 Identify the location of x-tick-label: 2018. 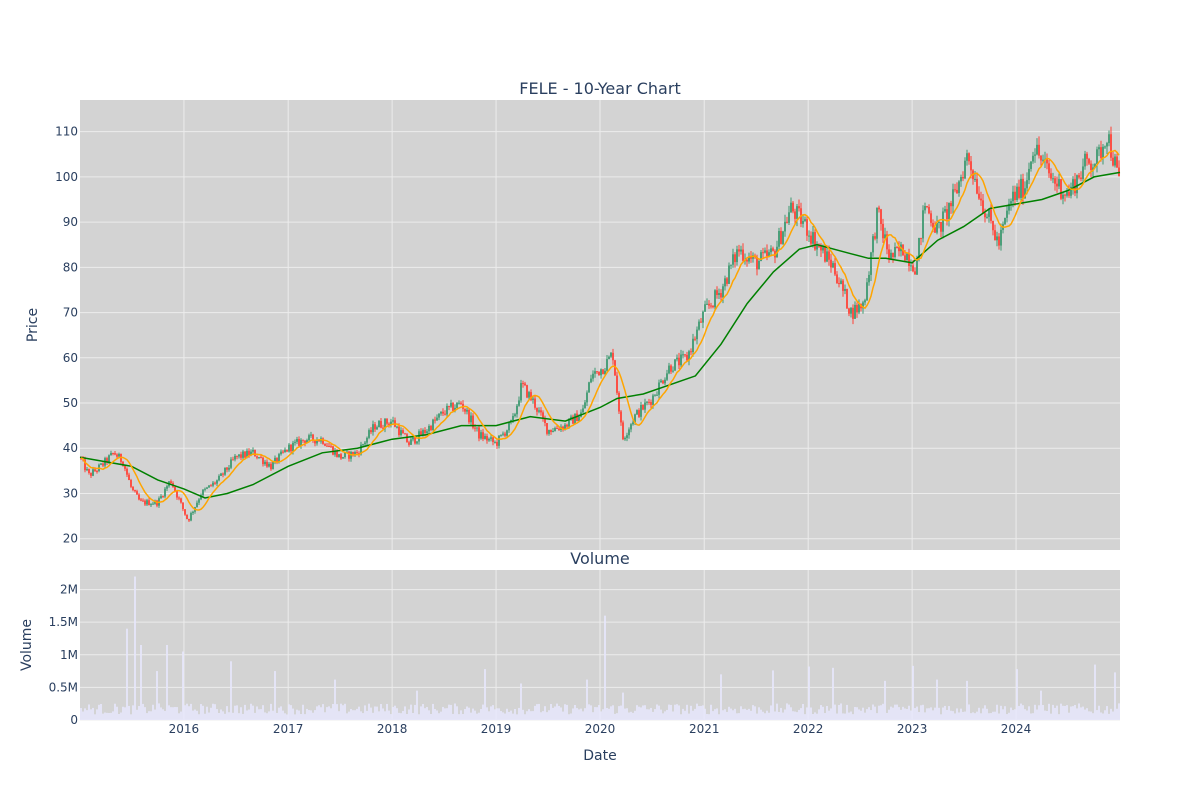
(392, 729).